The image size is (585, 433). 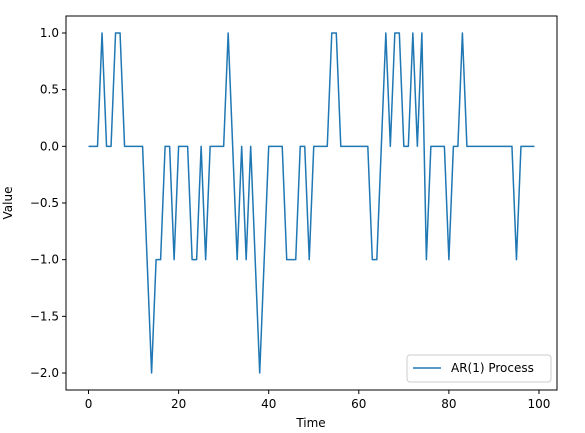 What do you see at coordinates (49, 90) in the screenshot?
I see `y-tick-label: 0.5` at bounding box center [49, 90].